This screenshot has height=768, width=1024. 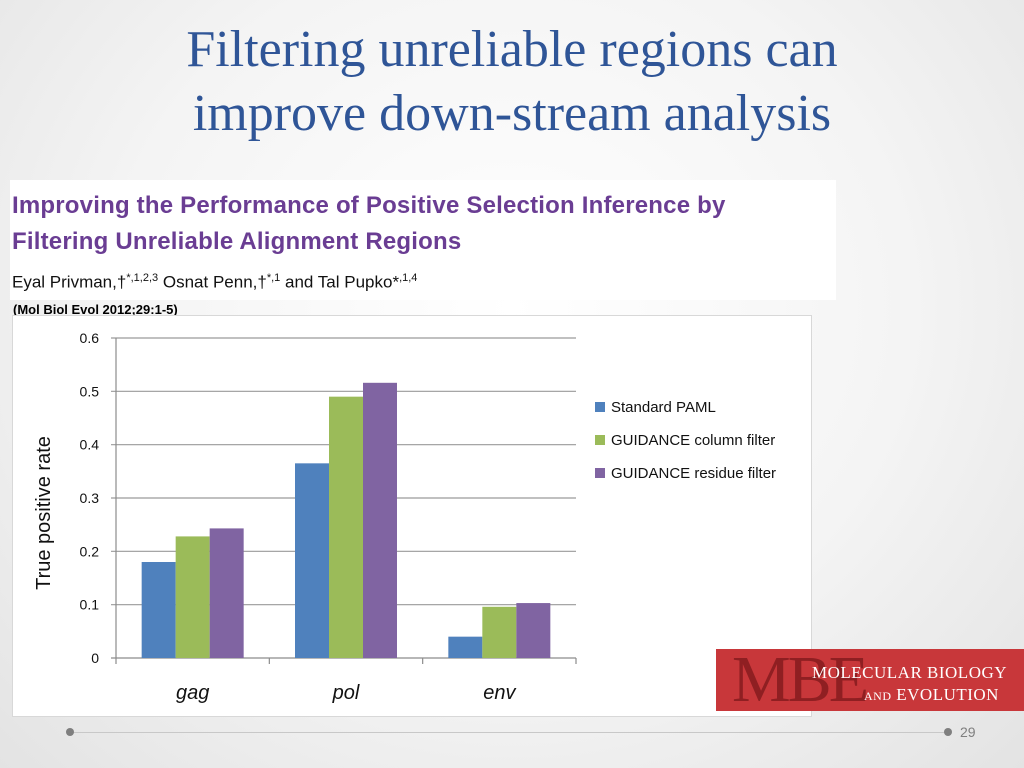 What do you see at coordinates (512, 49) in the screenshot?
I see `slide-title-line-1: Filtering unreliable regions can` at bounding box center [512, 49].